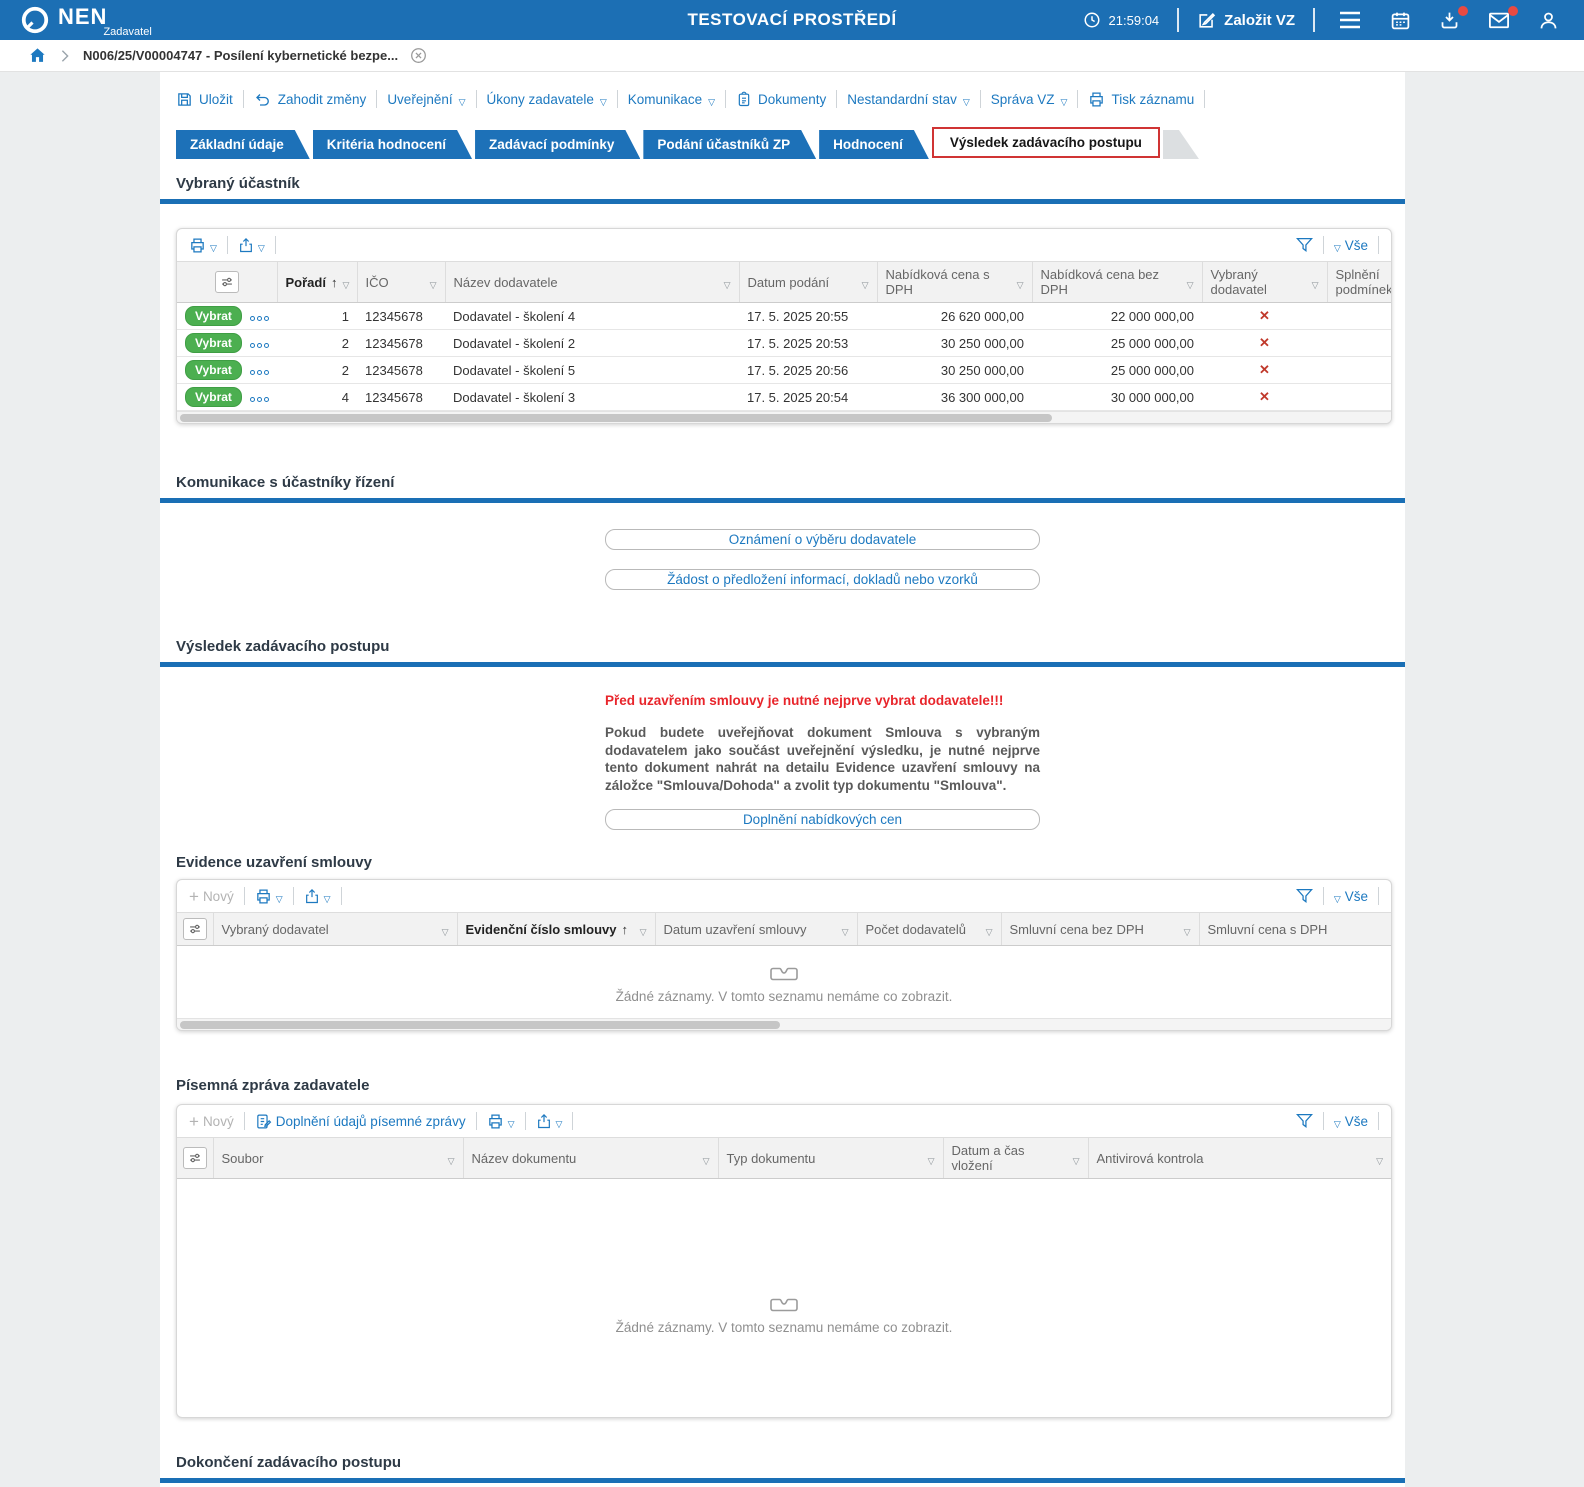  Describe the element at coordinates (955, 282) in the screenshot. I see `col-header-cena-s-dph: Nabídková cena s DPH` at that location.